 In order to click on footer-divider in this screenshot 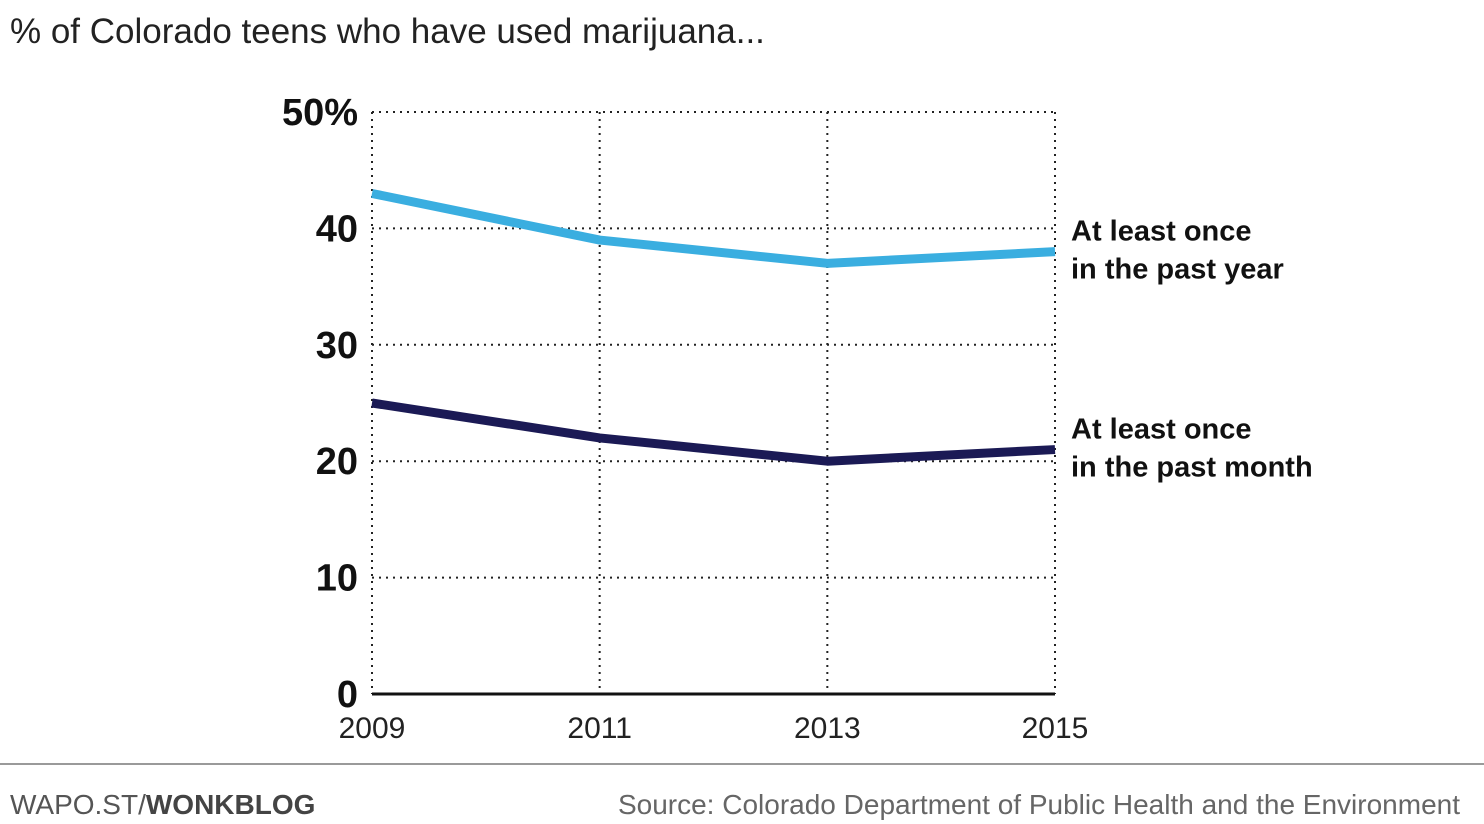, I will do `click(742, 764)`.